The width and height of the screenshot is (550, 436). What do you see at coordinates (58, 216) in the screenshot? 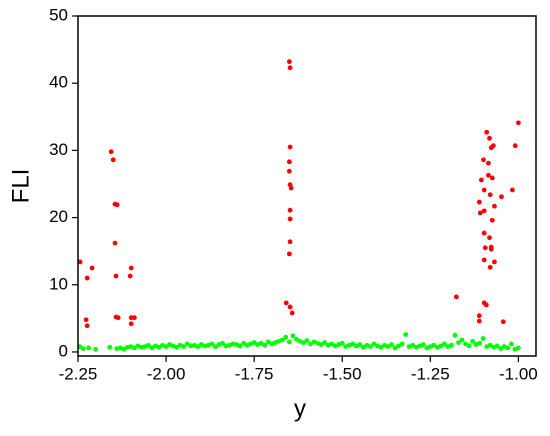
I see `y-tick-label: 20` at bounding box center [58, 216].